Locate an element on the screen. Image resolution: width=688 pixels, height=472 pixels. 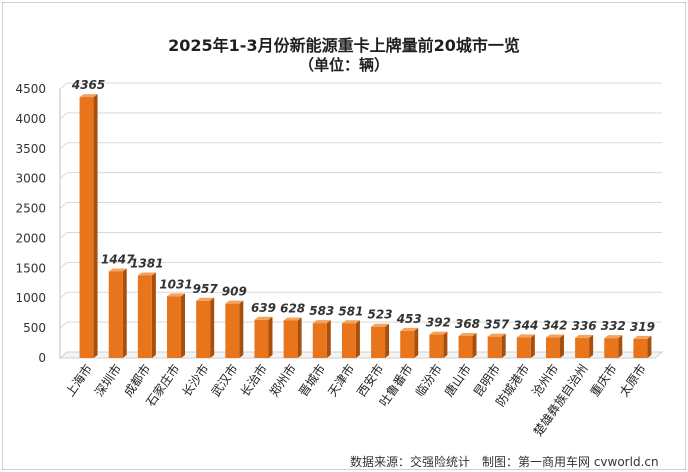
x-tick-label: 武汉市 is located at coordinates (224, 380).